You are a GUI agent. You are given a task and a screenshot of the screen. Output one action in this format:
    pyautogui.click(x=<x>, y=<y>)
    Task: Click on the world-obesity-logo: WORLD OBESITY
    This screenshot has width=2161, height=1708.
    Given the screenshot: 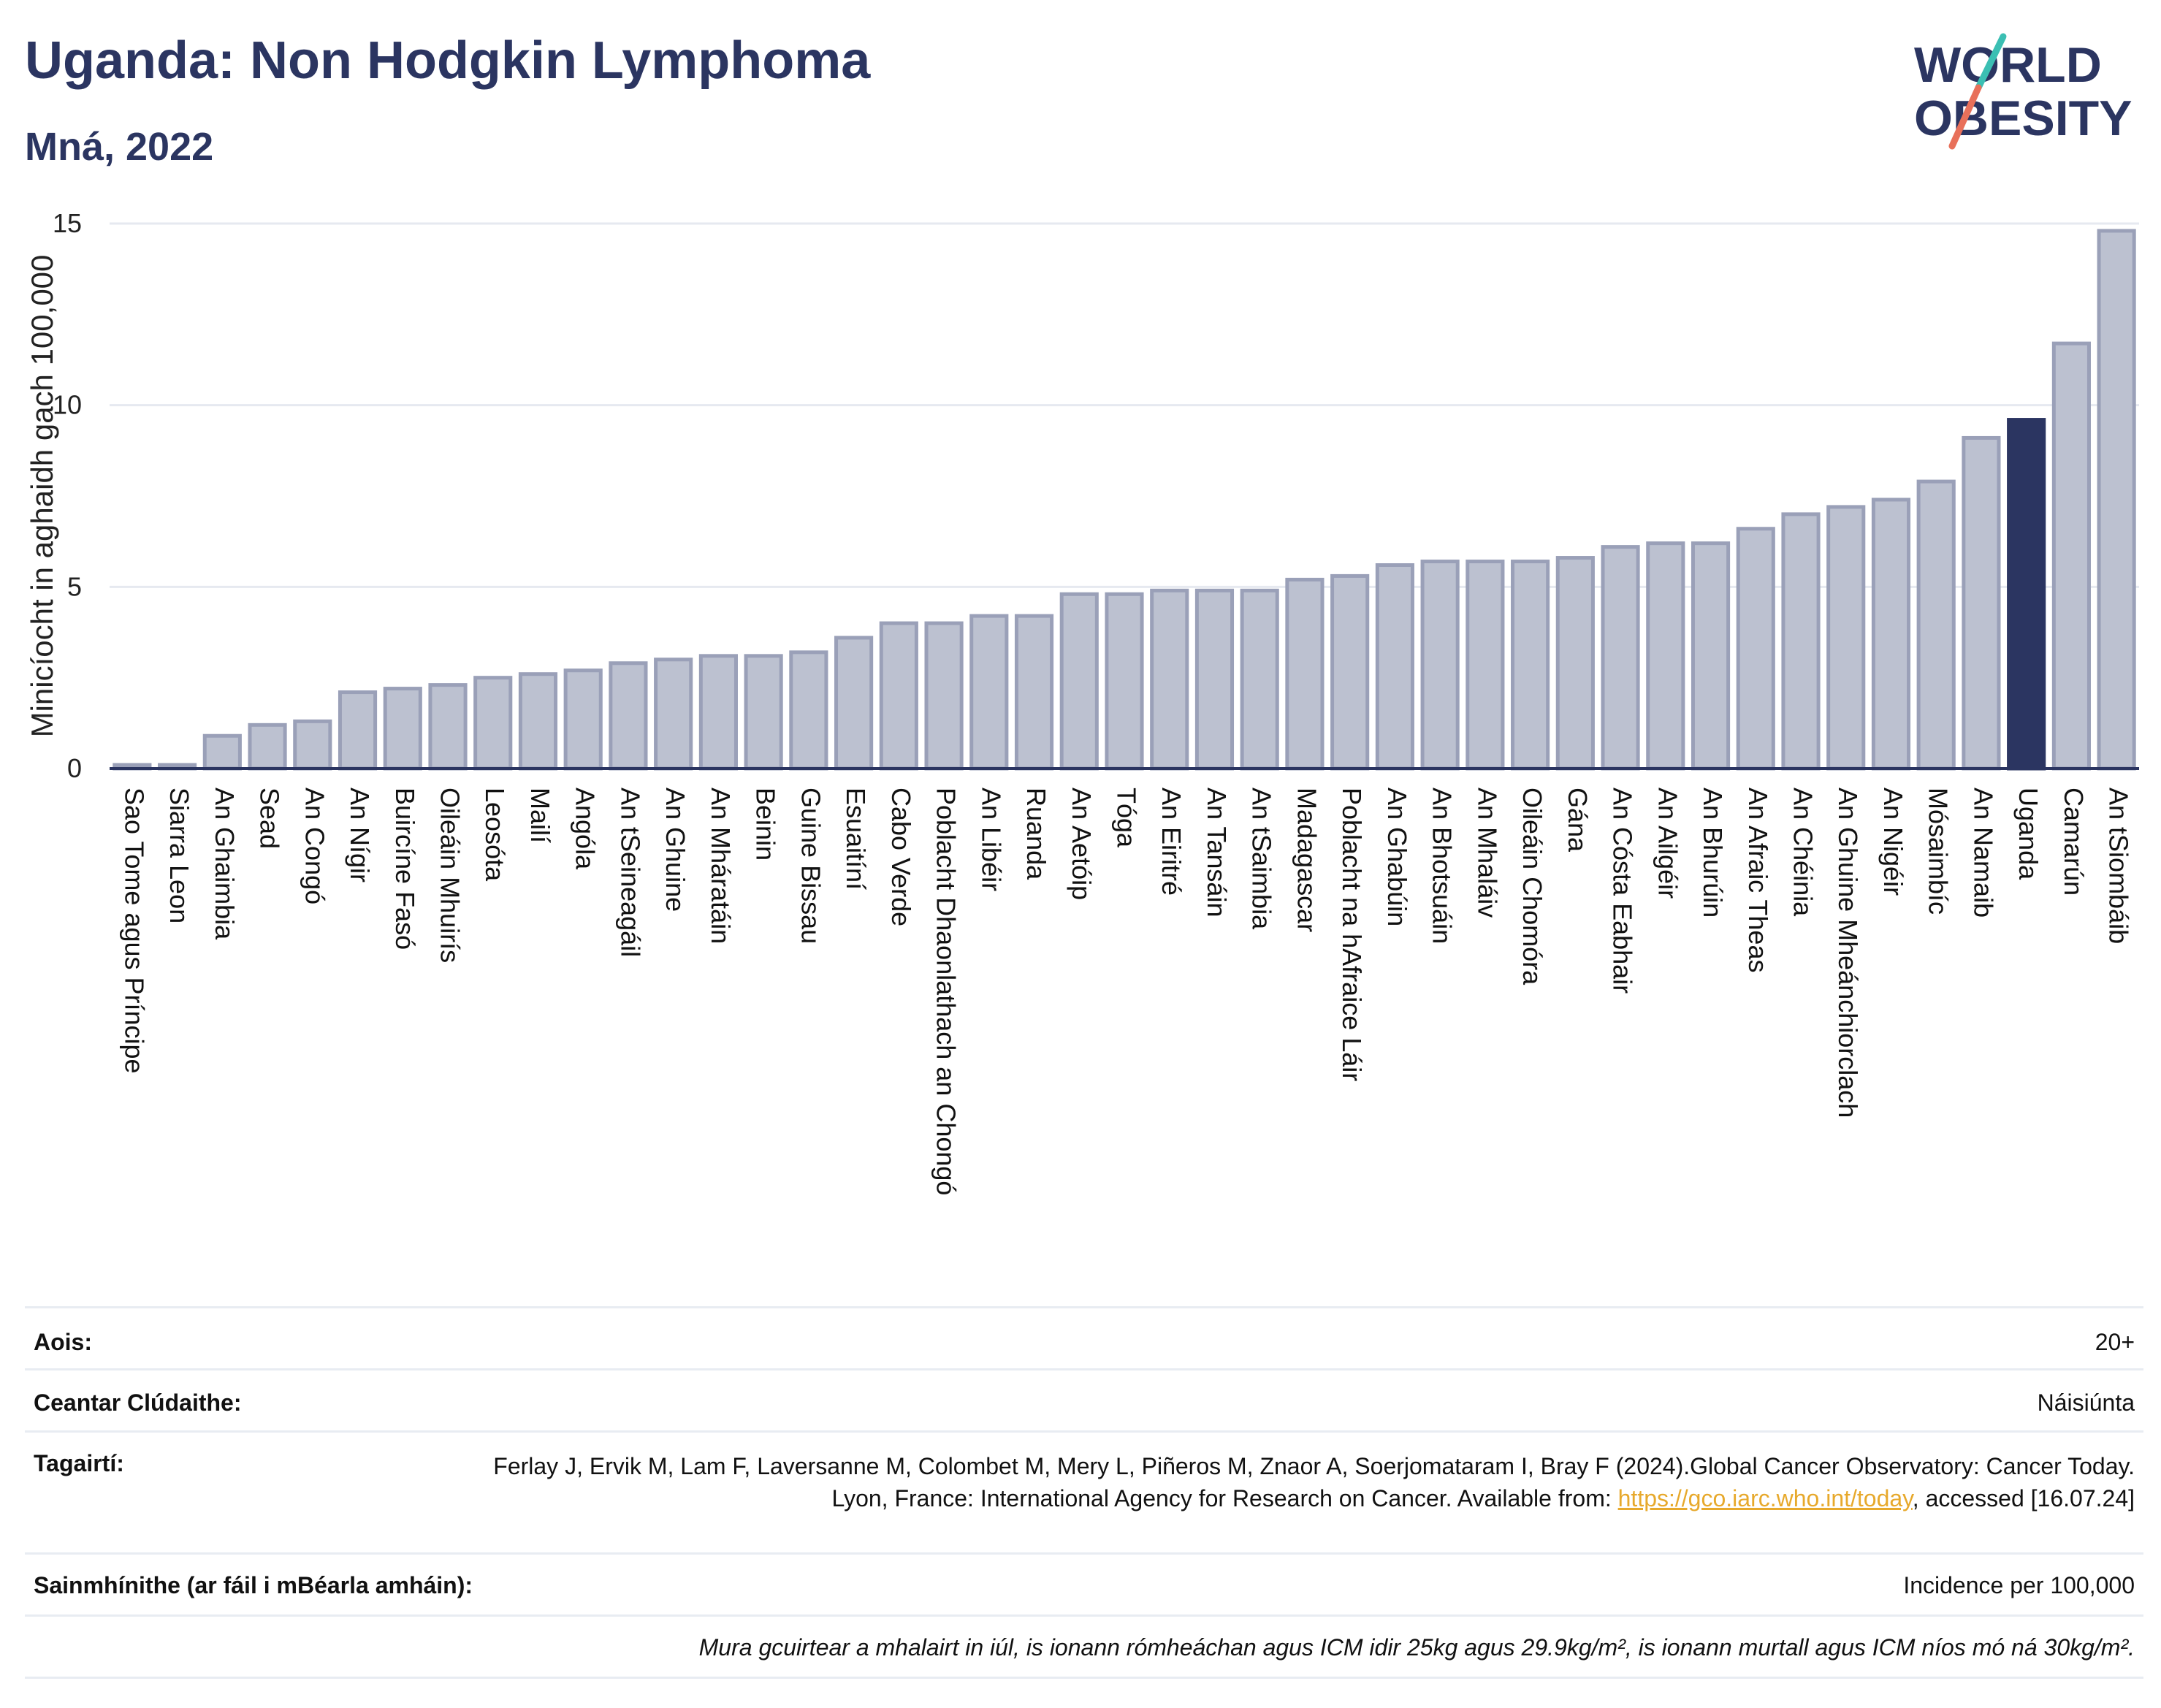 What is the action you would take?
    pyautogui.click(x=2023, y=91)
    